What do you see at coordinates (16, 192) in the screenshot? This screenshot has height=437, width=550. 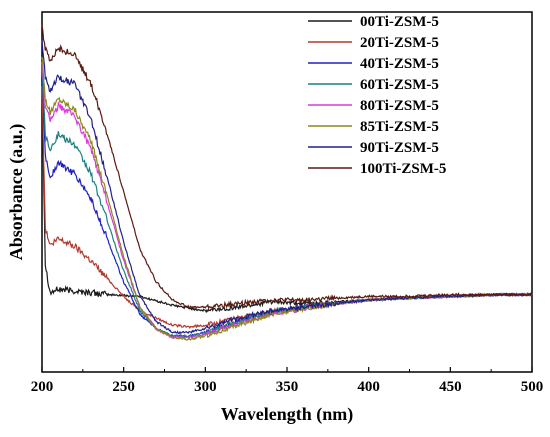 I see `y-axis-title: Absorbance (a.u.)` at bounding box center [16, 192].